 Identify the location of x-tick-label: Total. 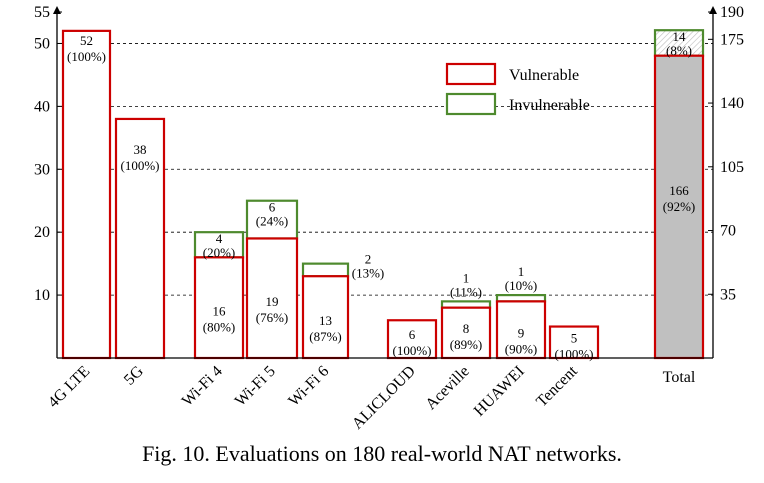
(679, 377).